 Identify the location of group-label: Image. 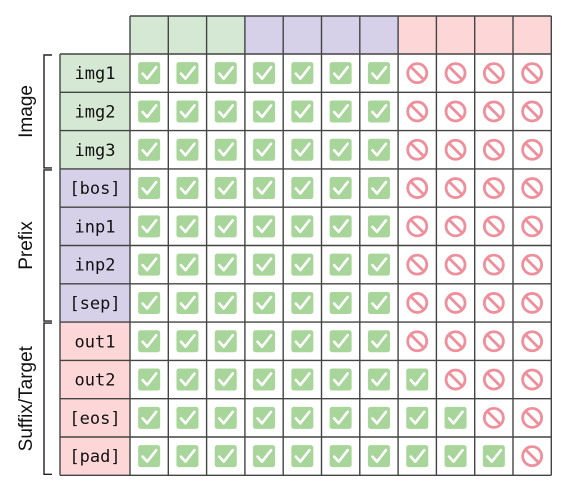
(26, 111).